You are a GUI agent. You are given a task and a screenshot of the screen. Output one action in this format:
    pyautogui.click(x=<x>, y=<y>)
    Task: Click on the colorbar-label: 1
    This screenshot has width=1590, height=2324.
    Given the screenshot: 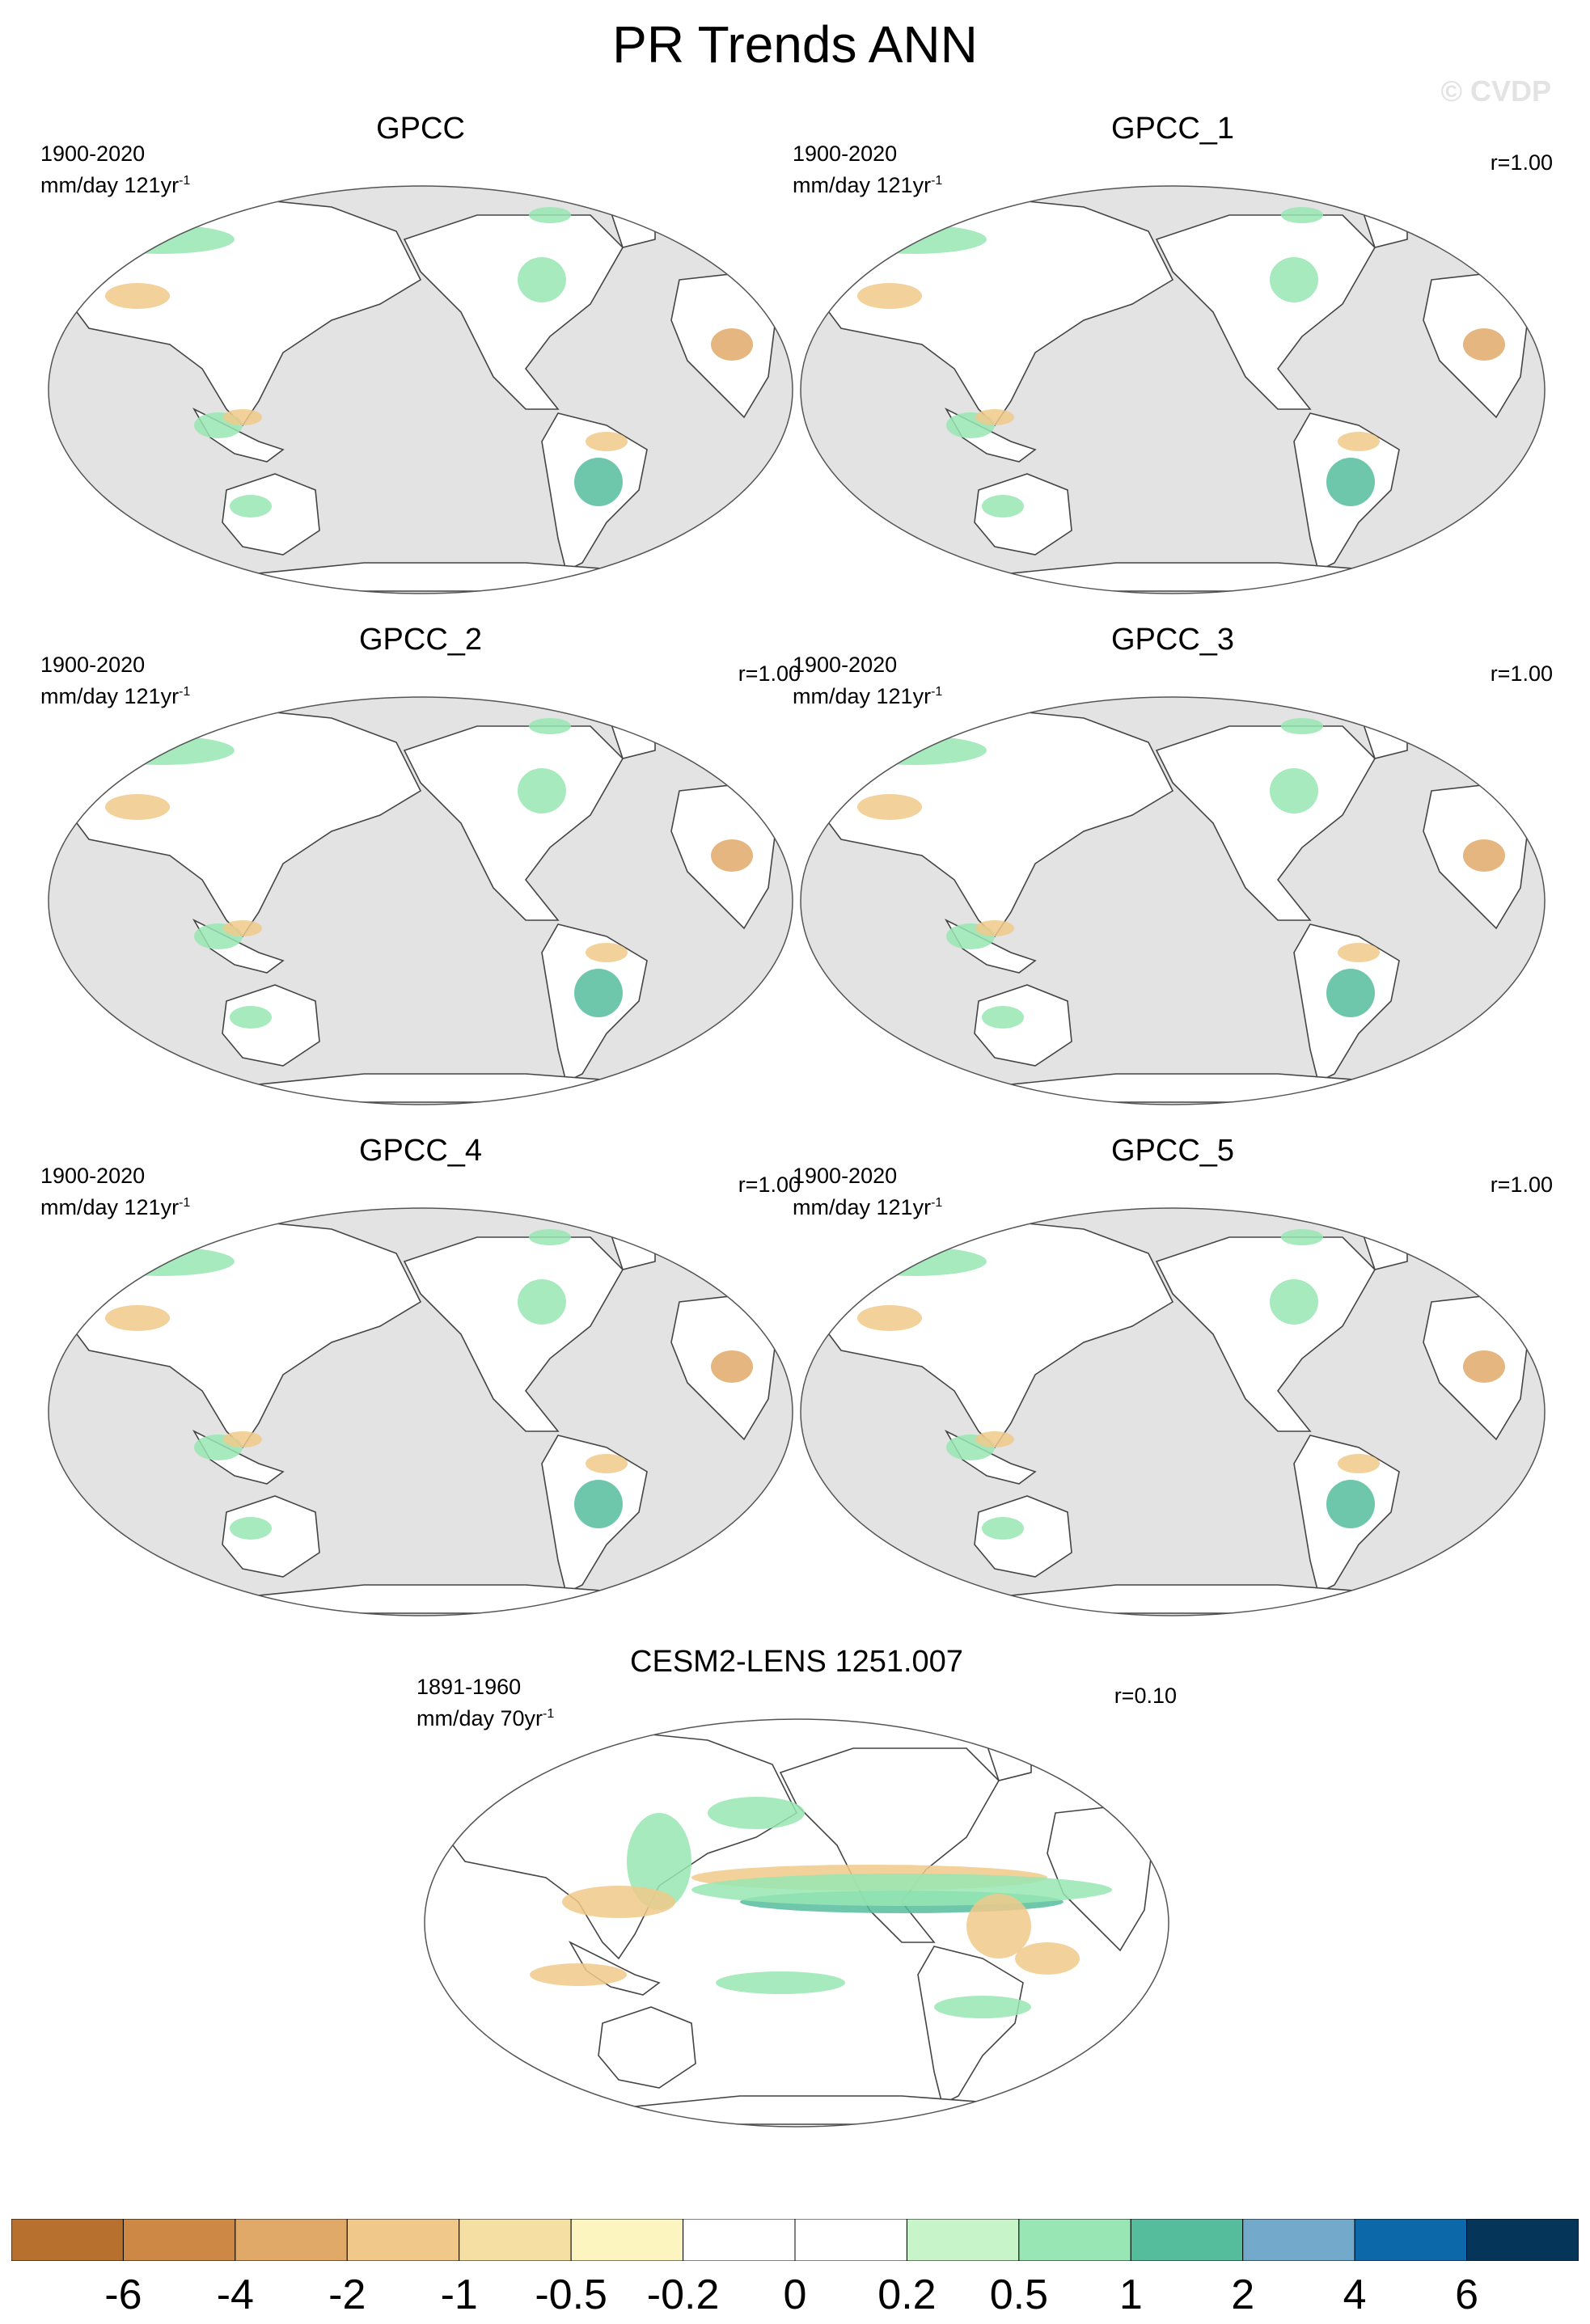 What is the action you would take?
    pyautogui.click(x=1130, y=2294)
    